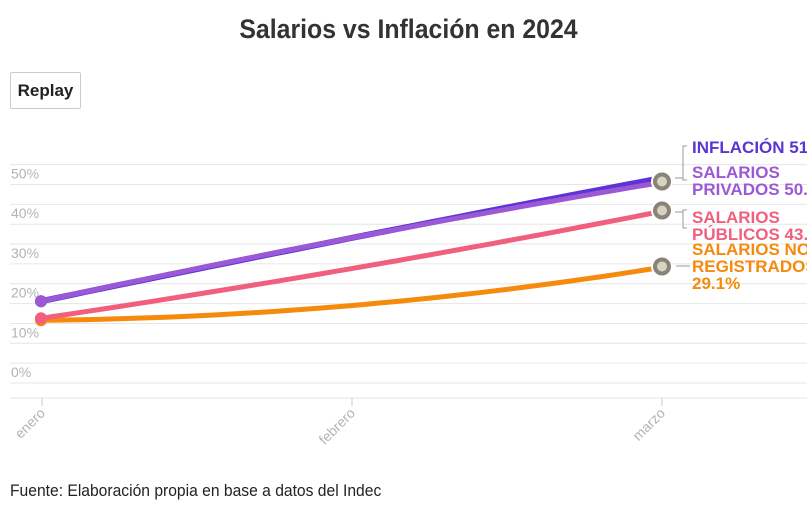  Describe the element at coordinates (662, 266) in the screenshot. I see `end-marker-inner-no_registrados` at that location.